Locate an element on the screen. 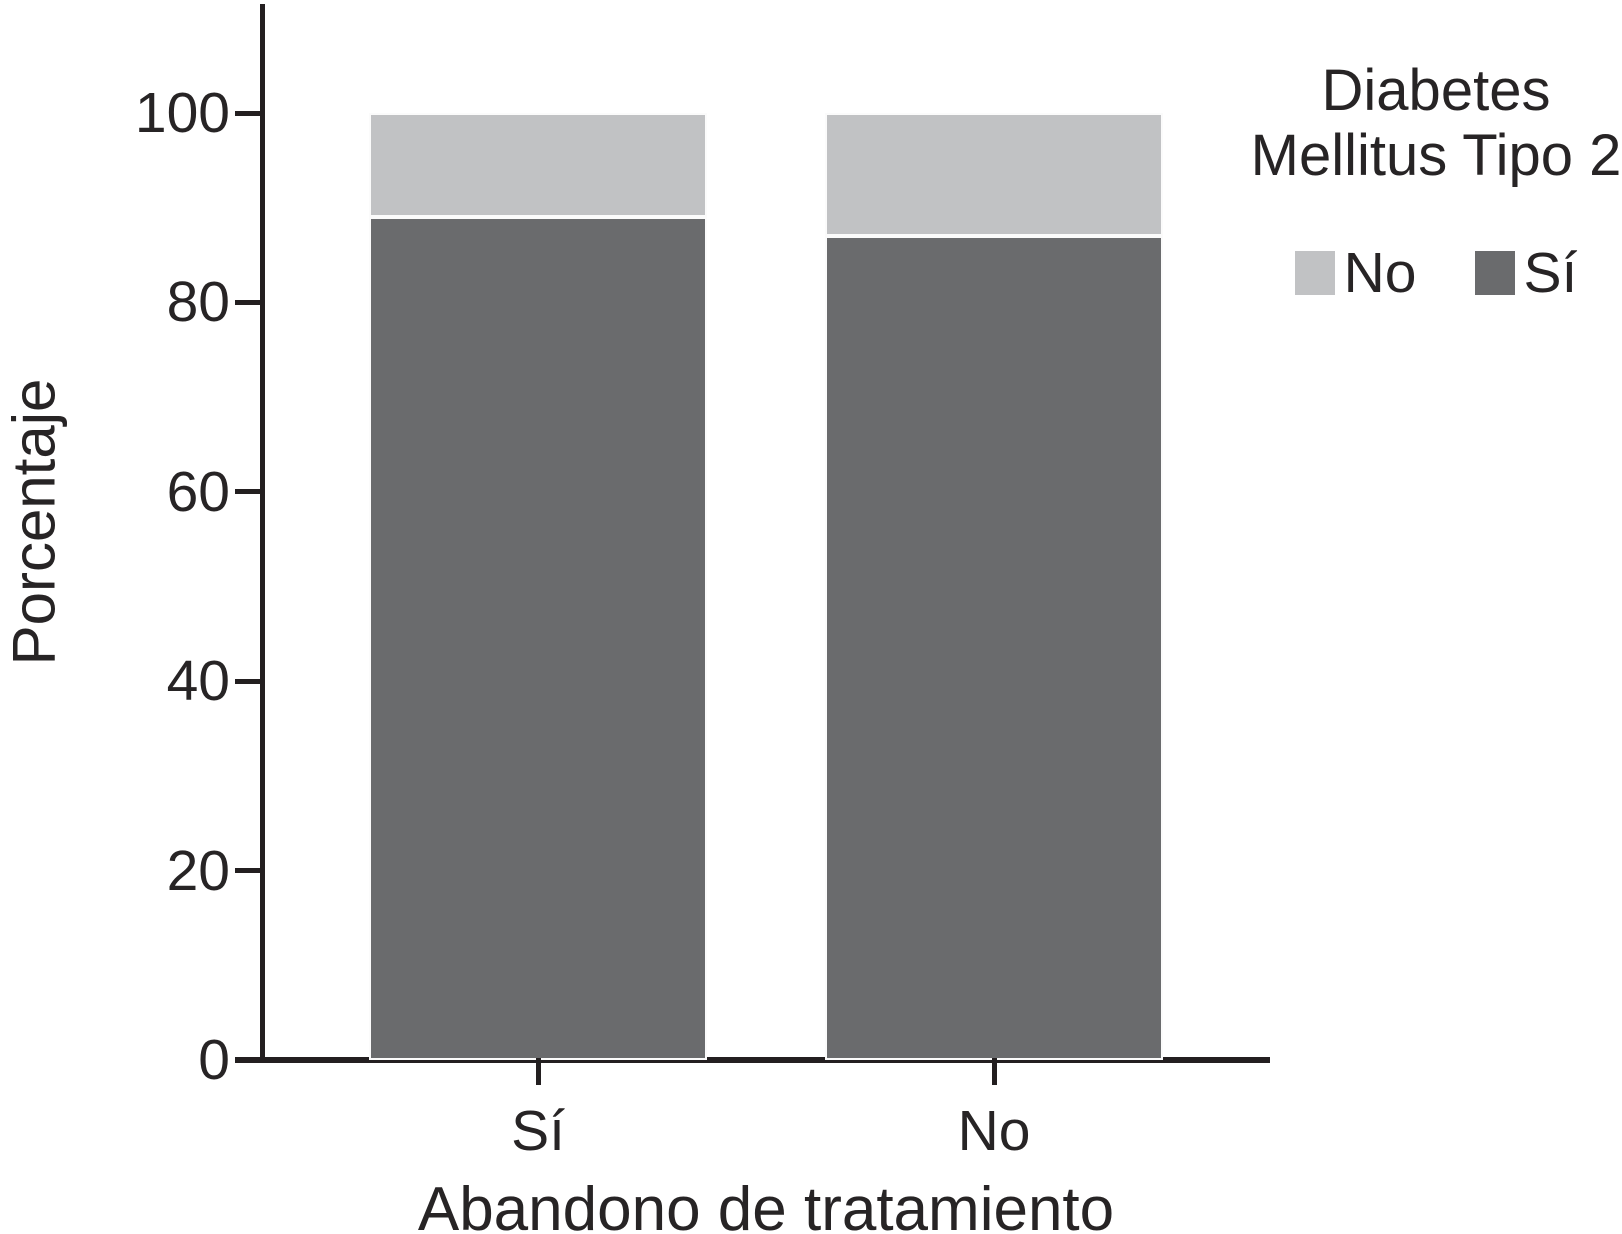 The height and width of the screenshot is (1234, 1622). legend-label-no: No is located at coordinates (1380, 273).